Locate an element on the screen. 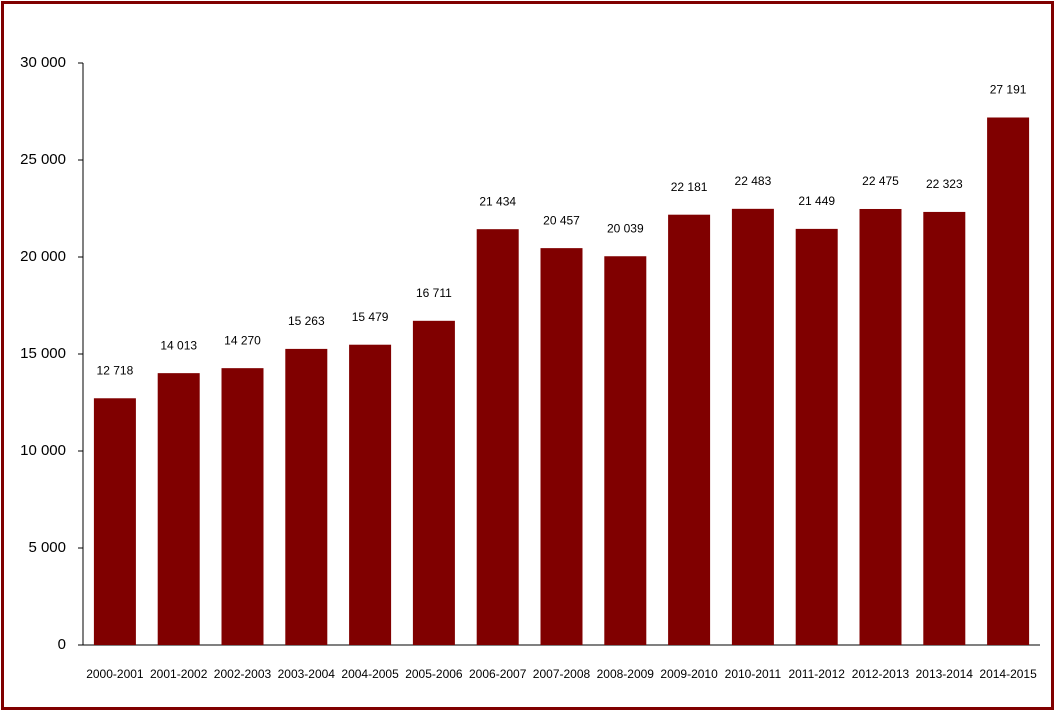 Image resolution: width=1055 pixels, height=712 pixels. x-tick-label: 2002-2003 is located at coordinates (243, 674).